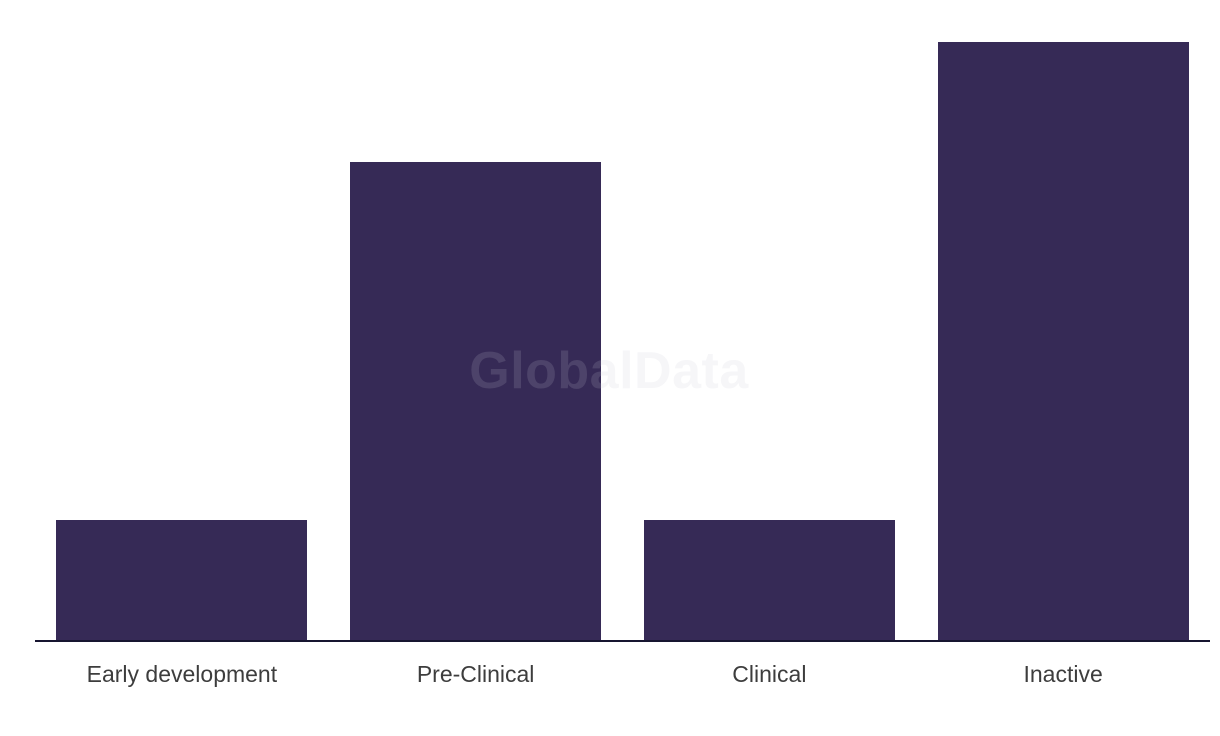  I want to click on x-axis-label-early-development: Early development, so click(182, 674).